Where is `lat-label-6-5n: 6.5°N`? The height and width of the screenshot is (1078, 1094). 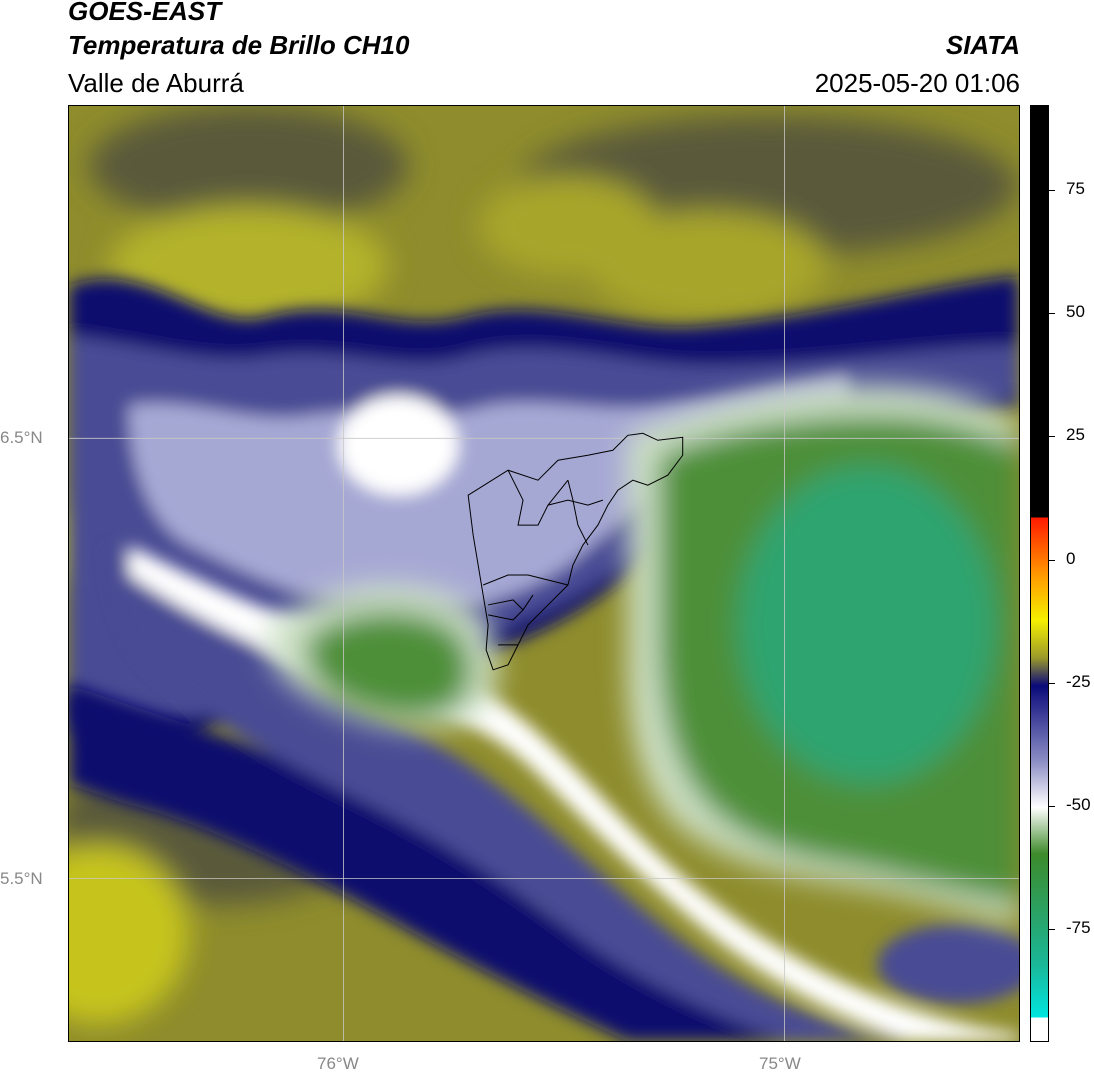
lat-label-6-5n: 6.5°N is located at coordinates (21, 437).